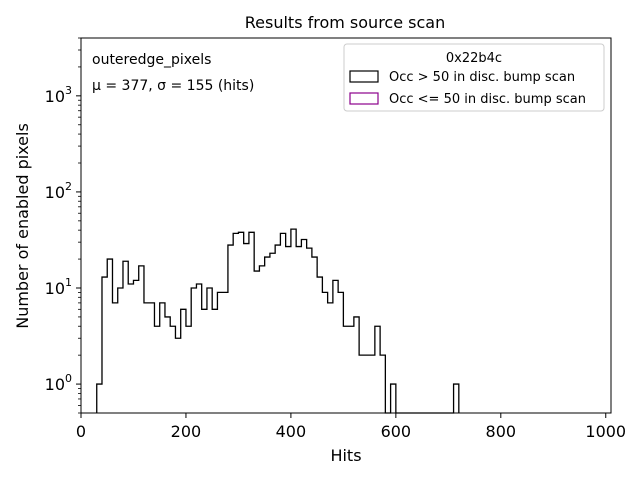 This screenshot has width=640, height=480. I want to click on x-tick-label: 800, so click(501, 431).